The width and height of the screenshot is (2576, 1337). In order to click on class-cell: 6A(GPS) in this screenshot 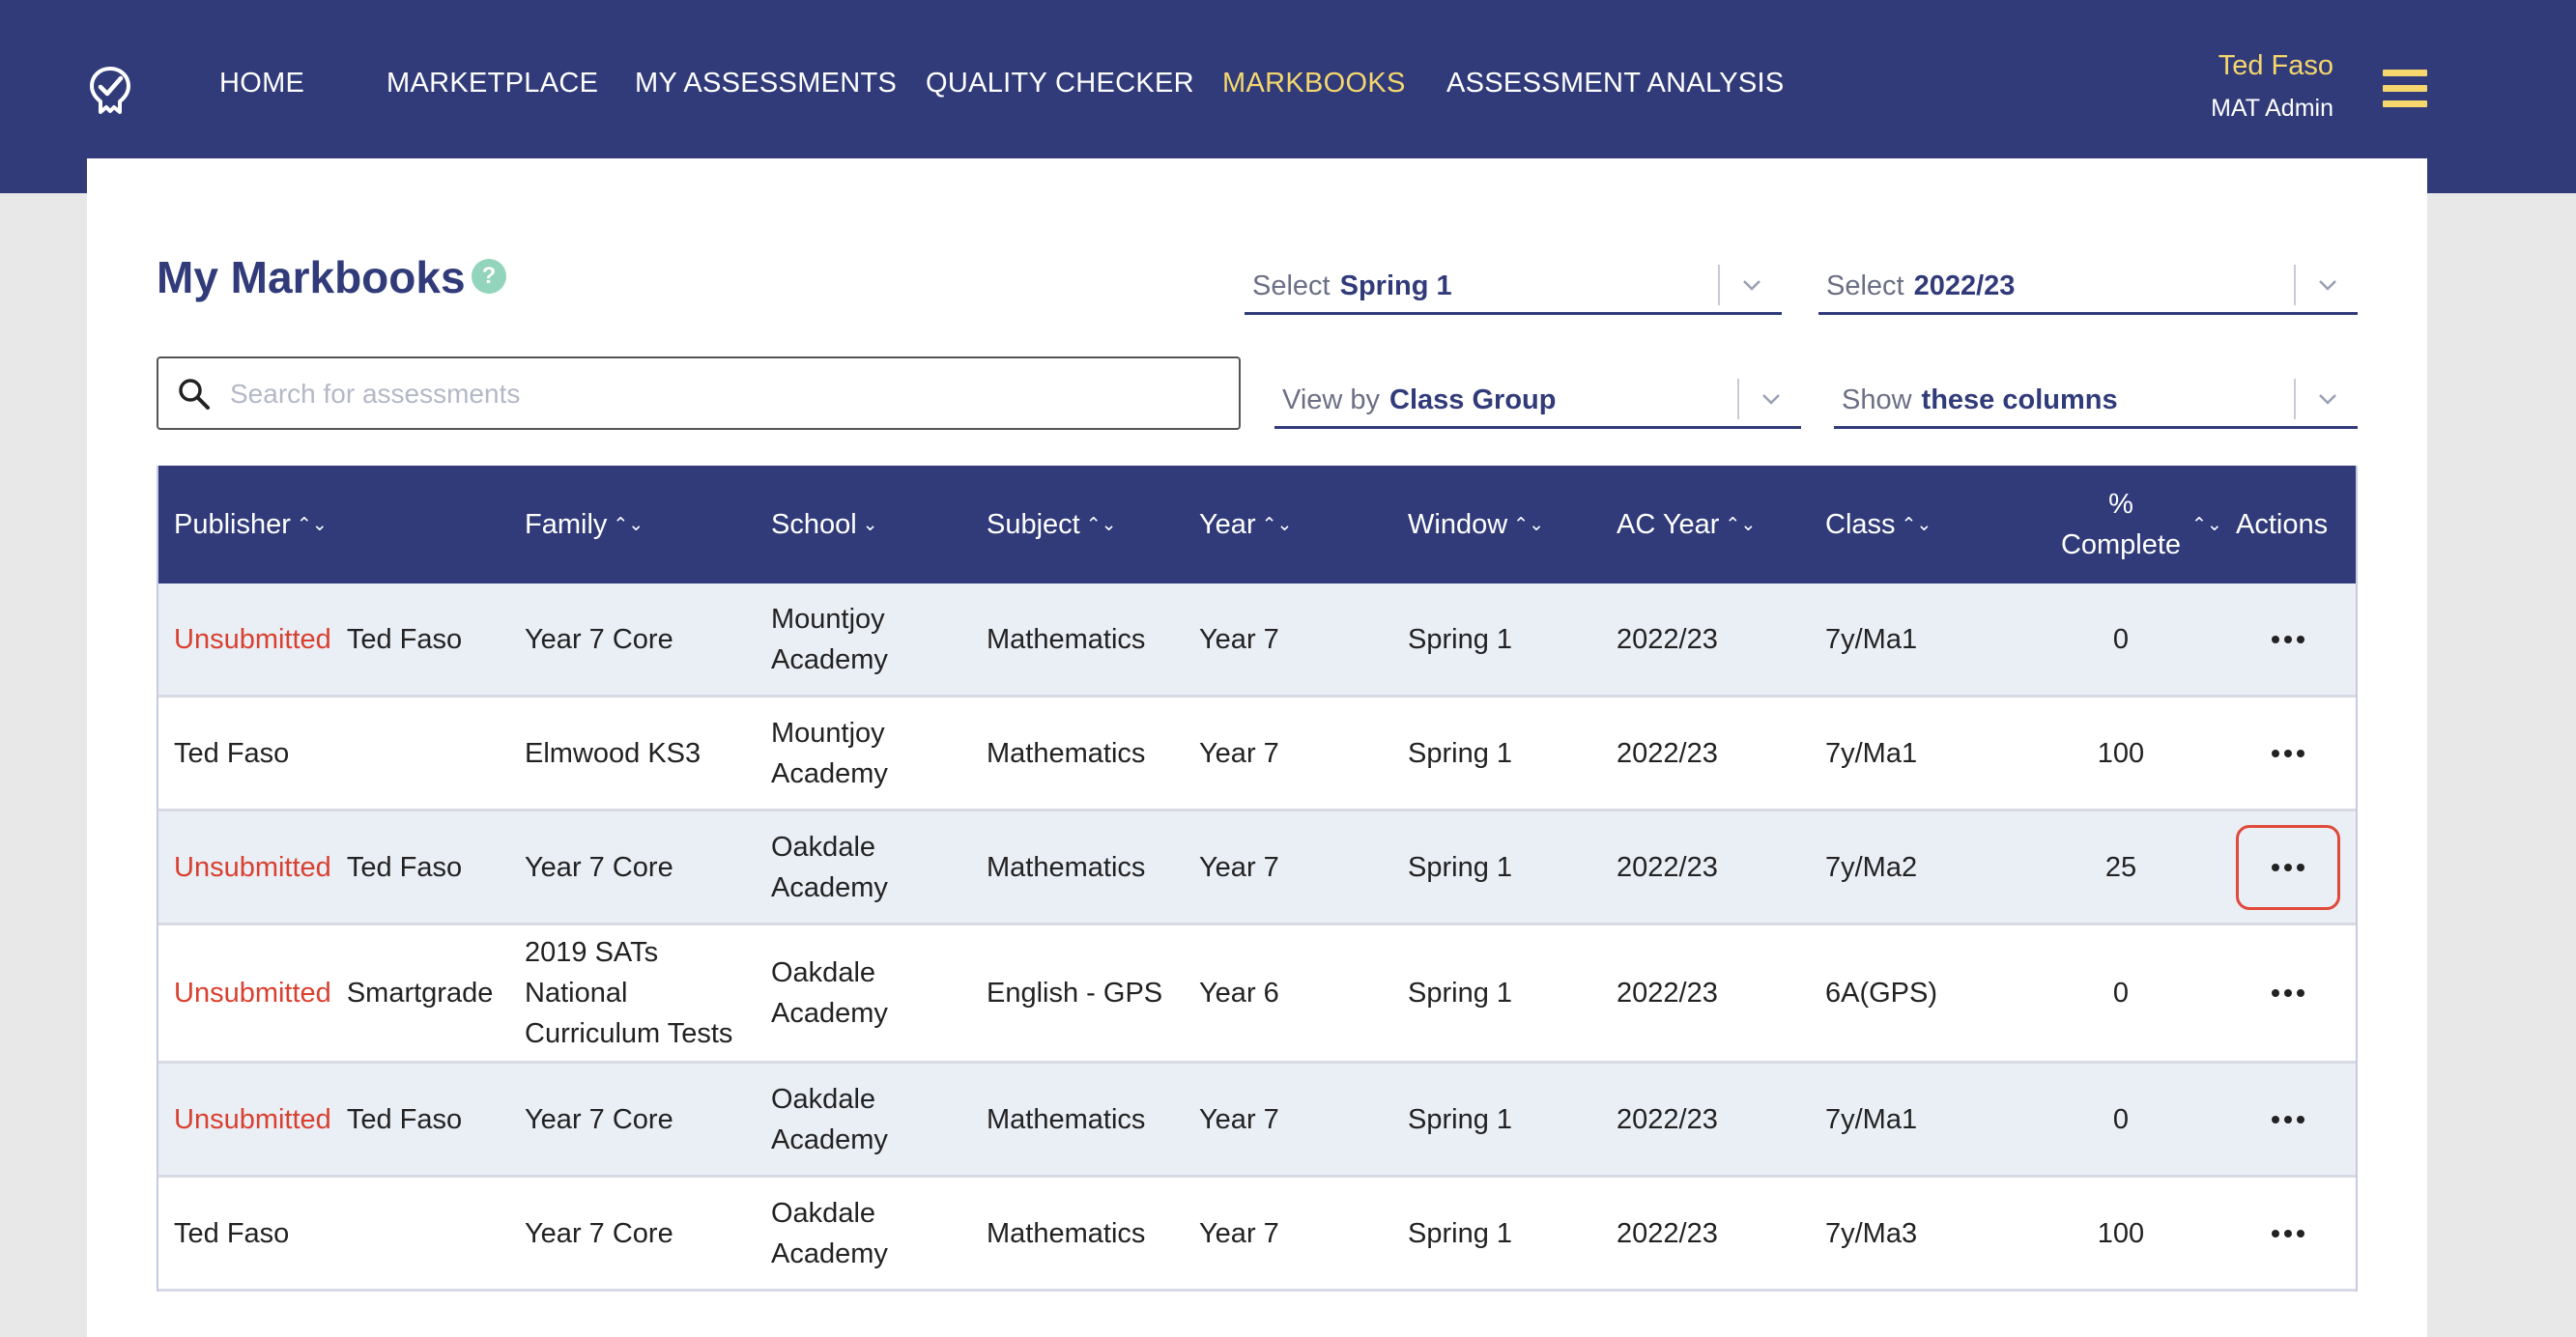, I will do `click(1882, 993)`.